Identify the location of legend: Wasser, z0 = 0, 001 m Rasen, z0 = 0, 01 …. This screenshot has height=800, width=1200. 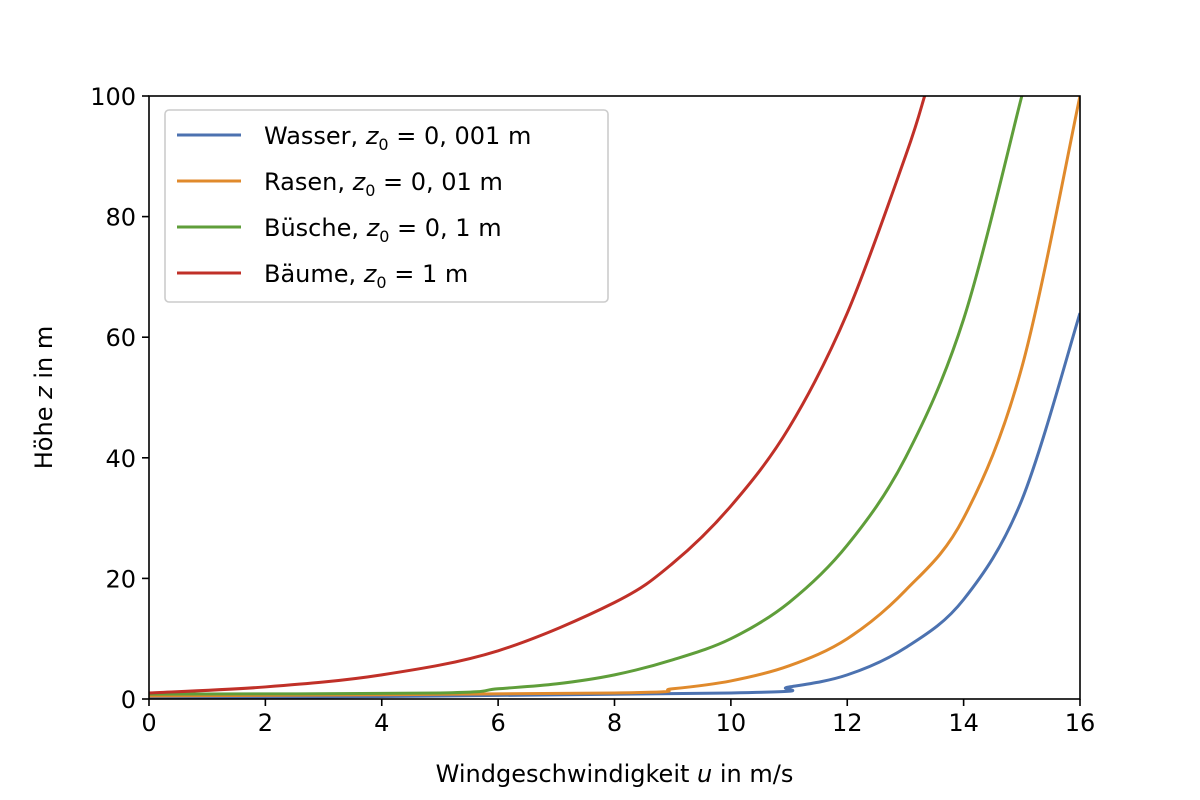
(386, 206).